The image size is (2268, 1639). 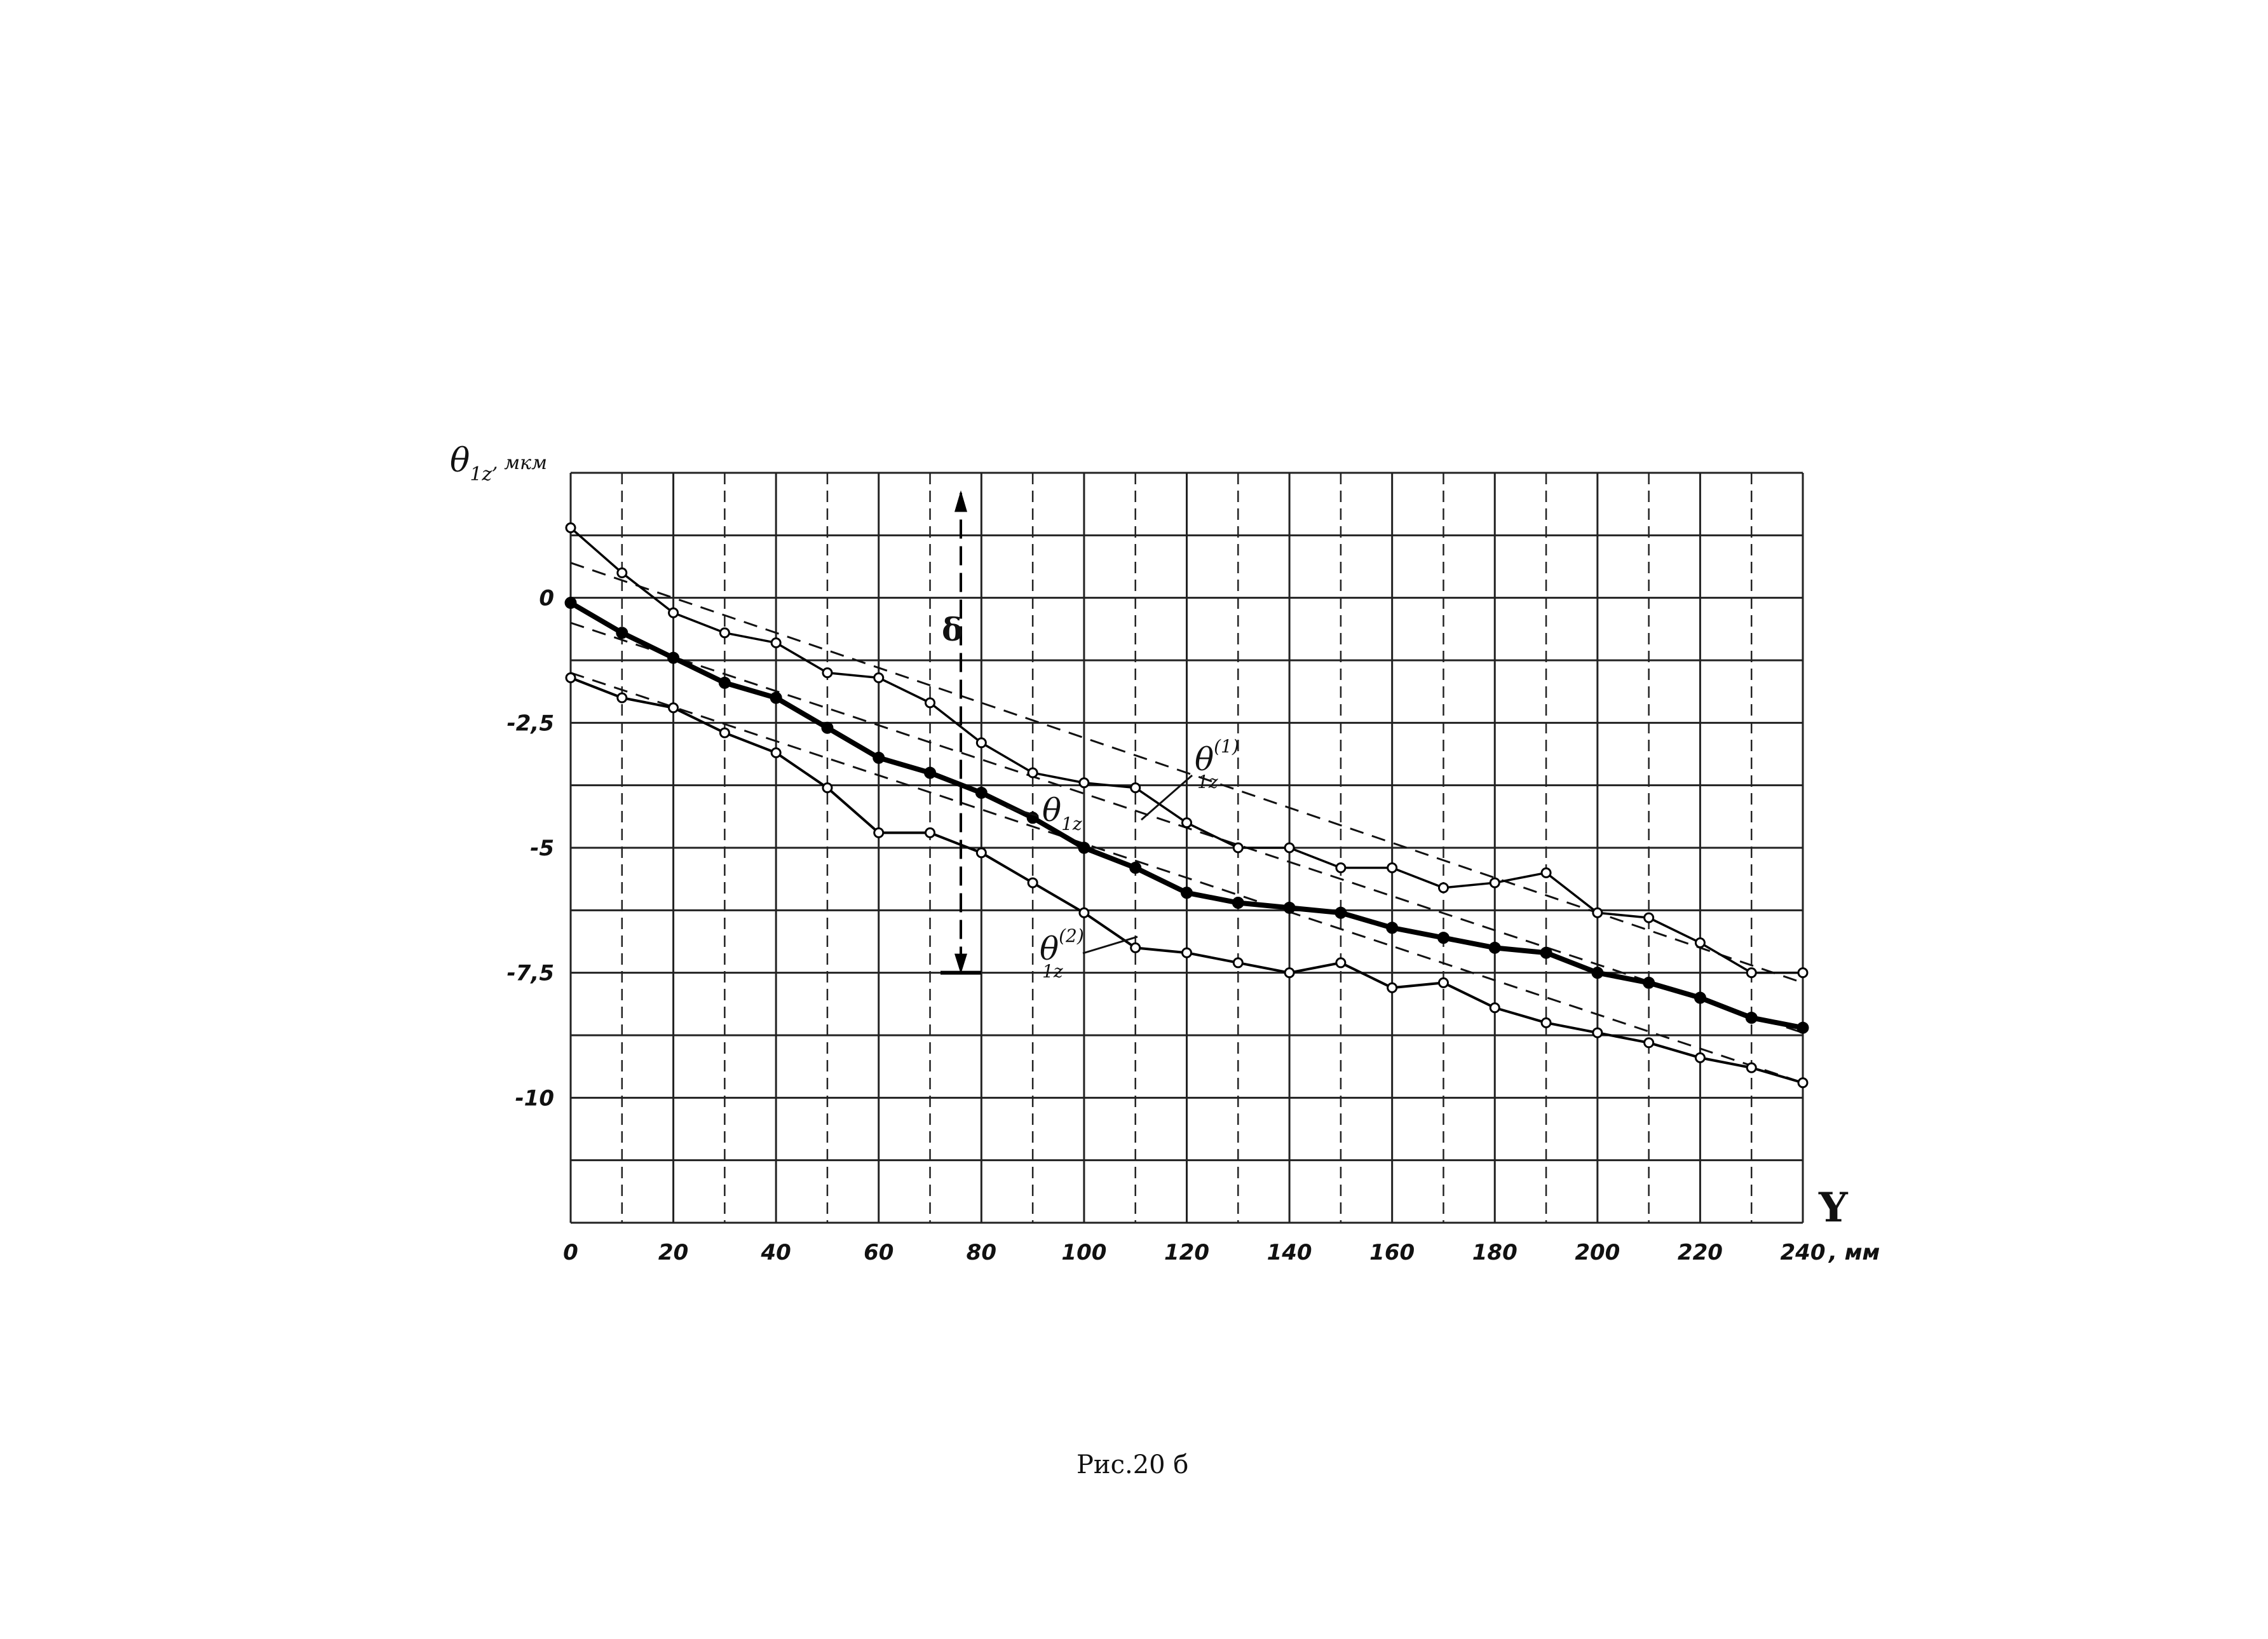 What do you see at coordinates (1022, 811) in the screenshot?
I see `leader-middle` at bounding box center [1022, 811].